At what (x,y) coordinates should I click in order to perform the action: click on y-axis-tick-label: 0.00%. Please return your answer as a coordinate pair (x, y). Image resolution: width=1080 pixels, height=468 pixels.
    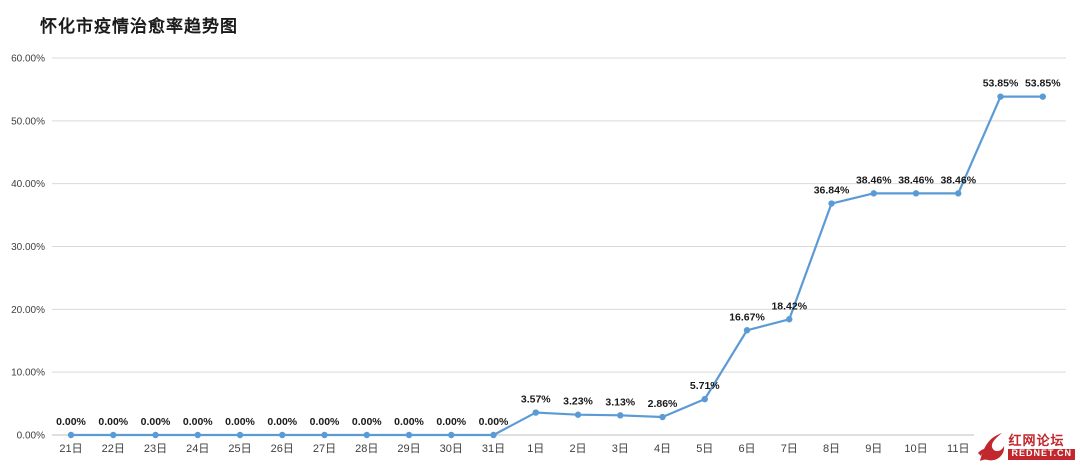
    Looking at the image, I should click on (31, 436).